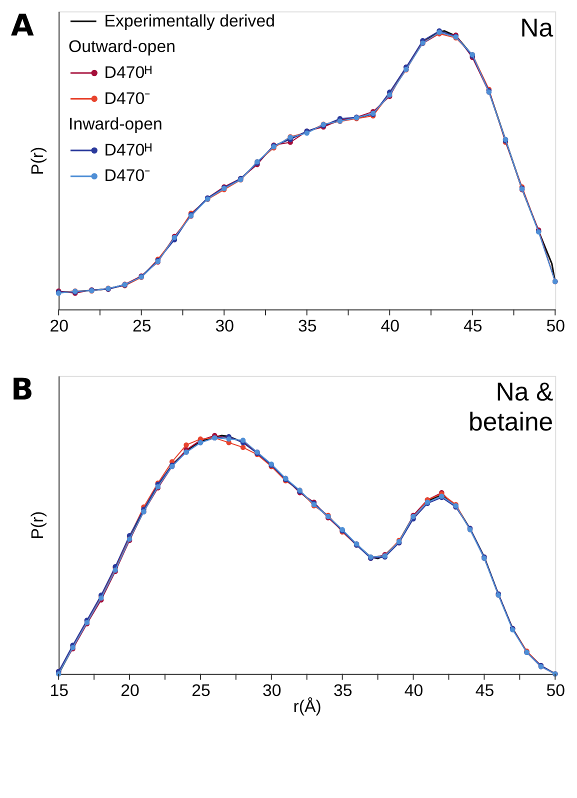 The height and width of the screenshot is (798, 577). What do you see at coordinates (115, 124) in the screenshot?
I see `annotation: Inward-open` at bounding box center [115, 124].